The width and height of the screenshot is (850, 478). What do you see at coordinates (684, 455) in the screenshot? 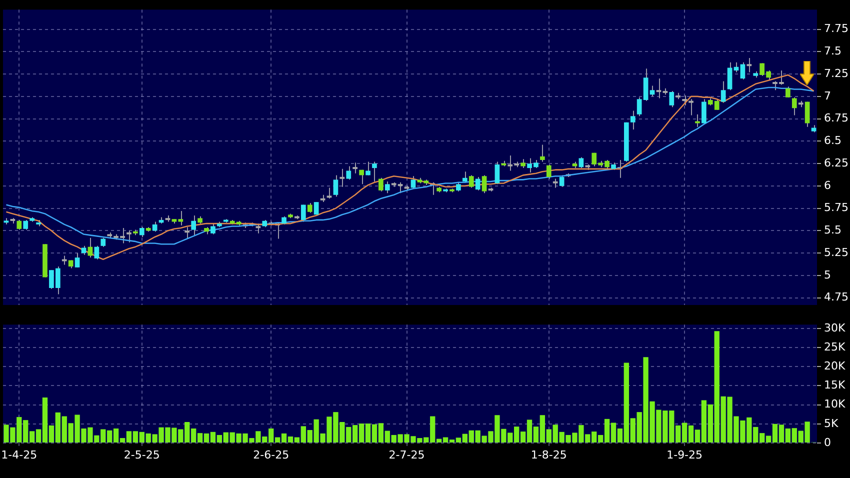
I see `x-tick-label: 1-9-25` at bounding box center [684, 455].